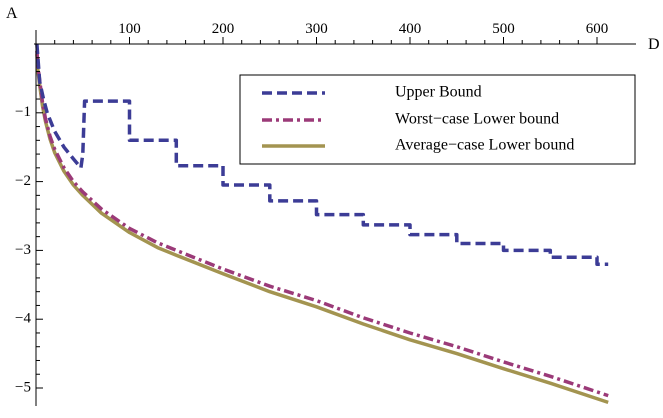 This screenshot has height=418, width=663. What do you see at coordinates (654, 44) in the screenshot?
I see `x-axis-label: D` at bounding box center [654, 44].